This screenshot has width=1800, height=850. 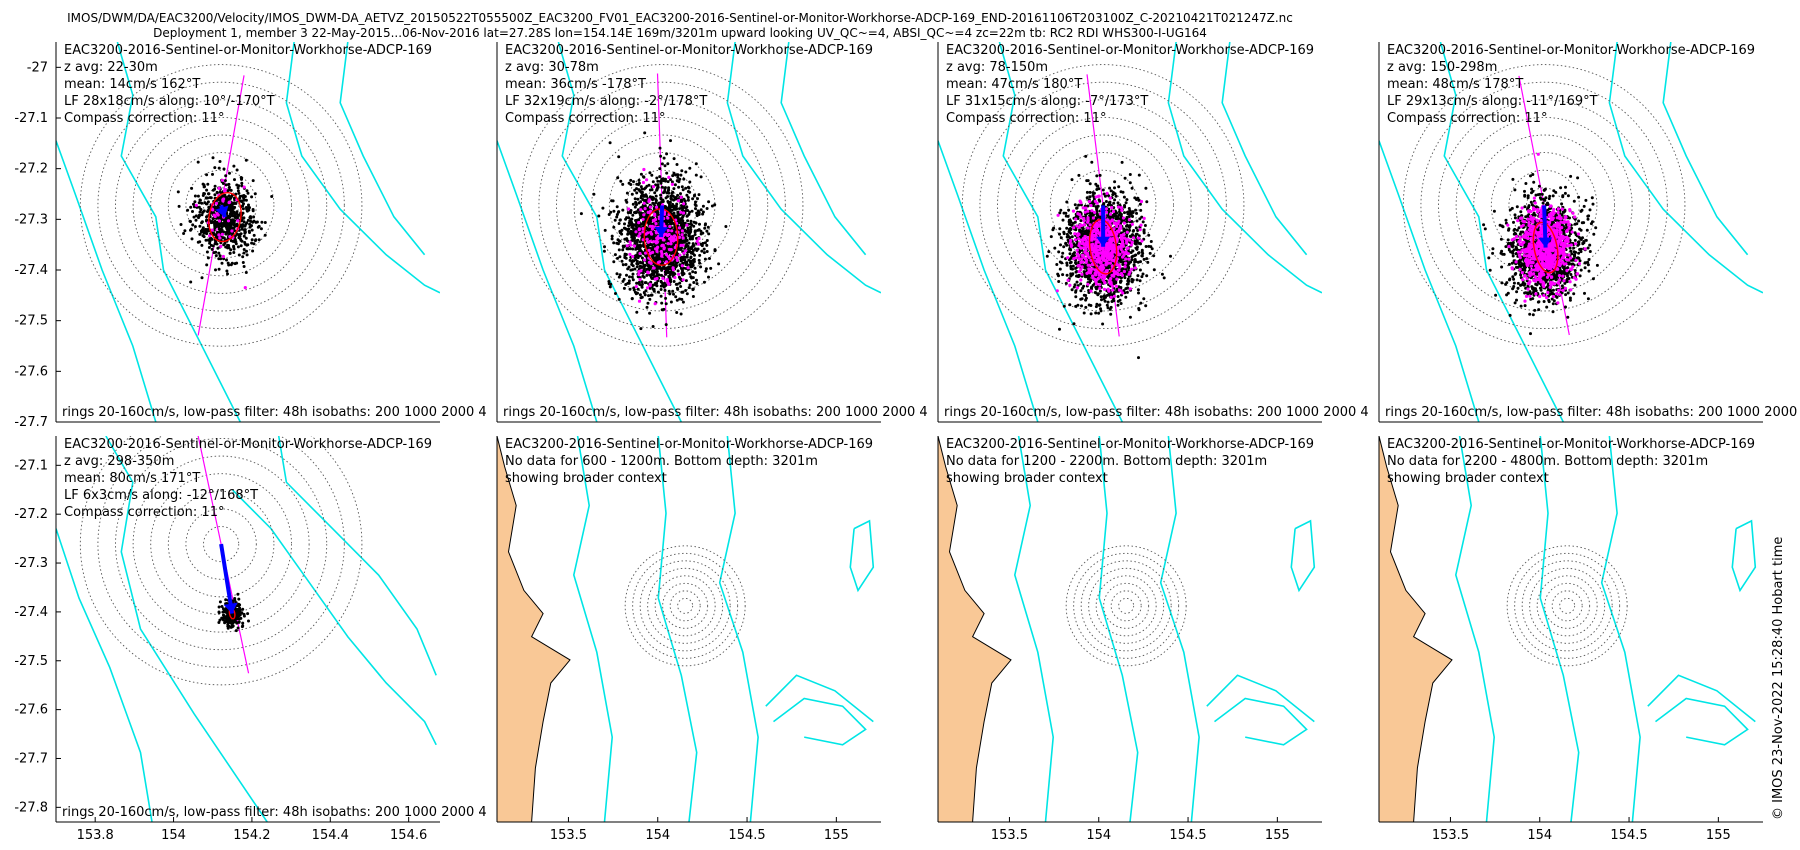 I want to click on speed-ring, so click(x=662, y=205).